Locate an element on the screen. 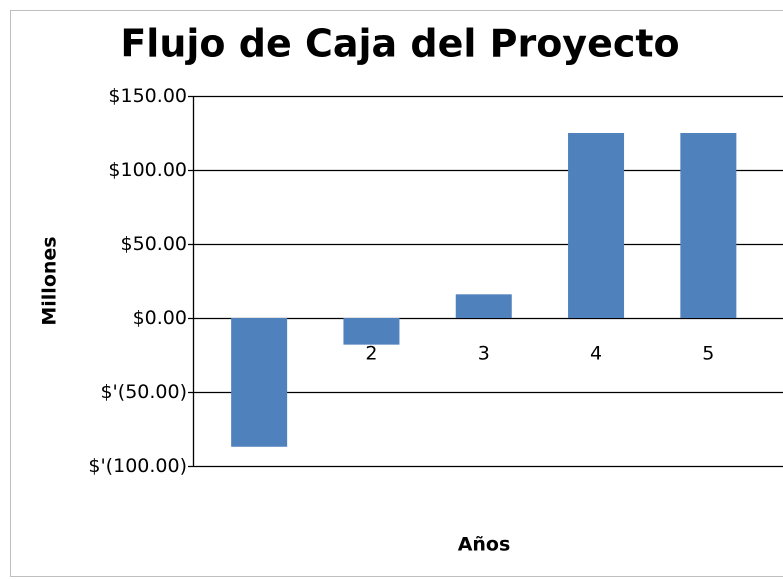 This screenshot has height=580, width=783. y-tick-label: $50.00 is located at coordinates (154, 244).